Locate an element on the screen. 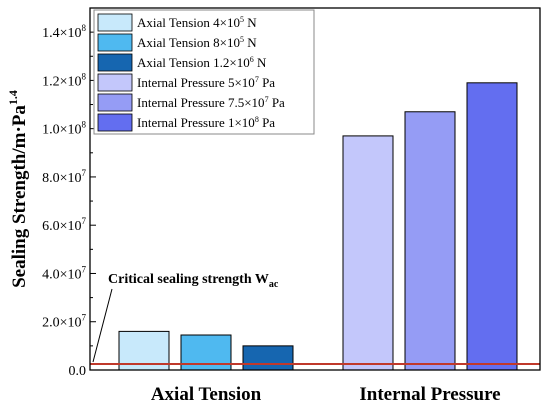 The height and width of the screenshot is (406, 550). legend-entry: Axial Tension 8×105 N is located at coordinates (197, 42).